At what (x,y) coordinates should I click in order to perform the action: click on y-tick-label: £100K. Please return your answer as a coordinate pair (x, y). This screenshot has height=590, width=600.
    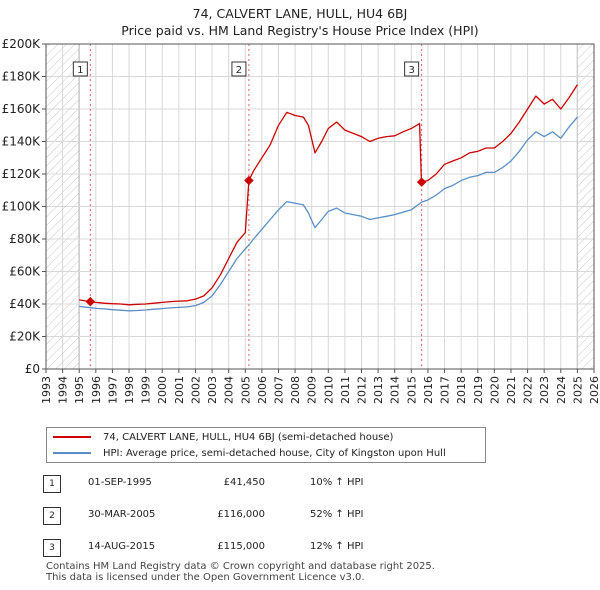
    Looking at the image, I should click on (22, 207).